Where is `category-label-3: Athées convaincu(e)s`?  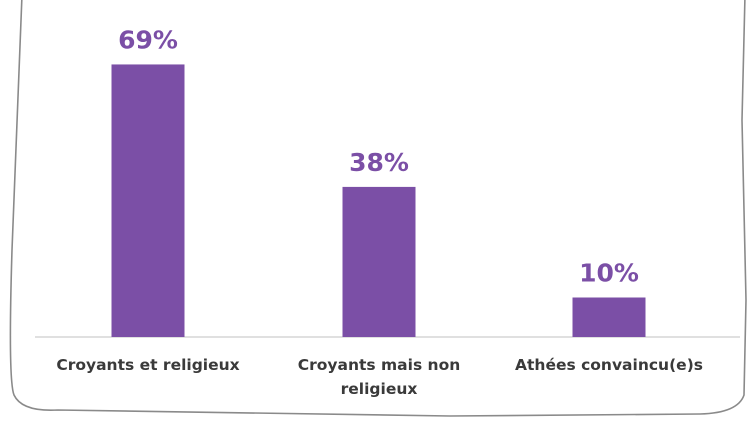 category-label-3: Athées convaincu(e)s is located at coordinates (609, 365).